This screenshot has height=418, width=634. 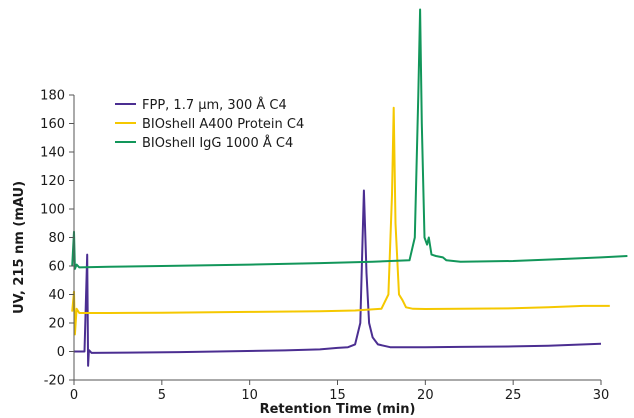 I want to click on y-axis-title: UV, 215 nm (mAU), so click(x=19, y=247).